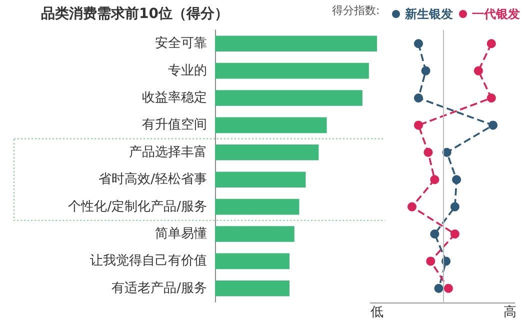 The image size is (527, 326). I want to click on y-tick-label: 让我觉得自己有价值, so click(148, 261).